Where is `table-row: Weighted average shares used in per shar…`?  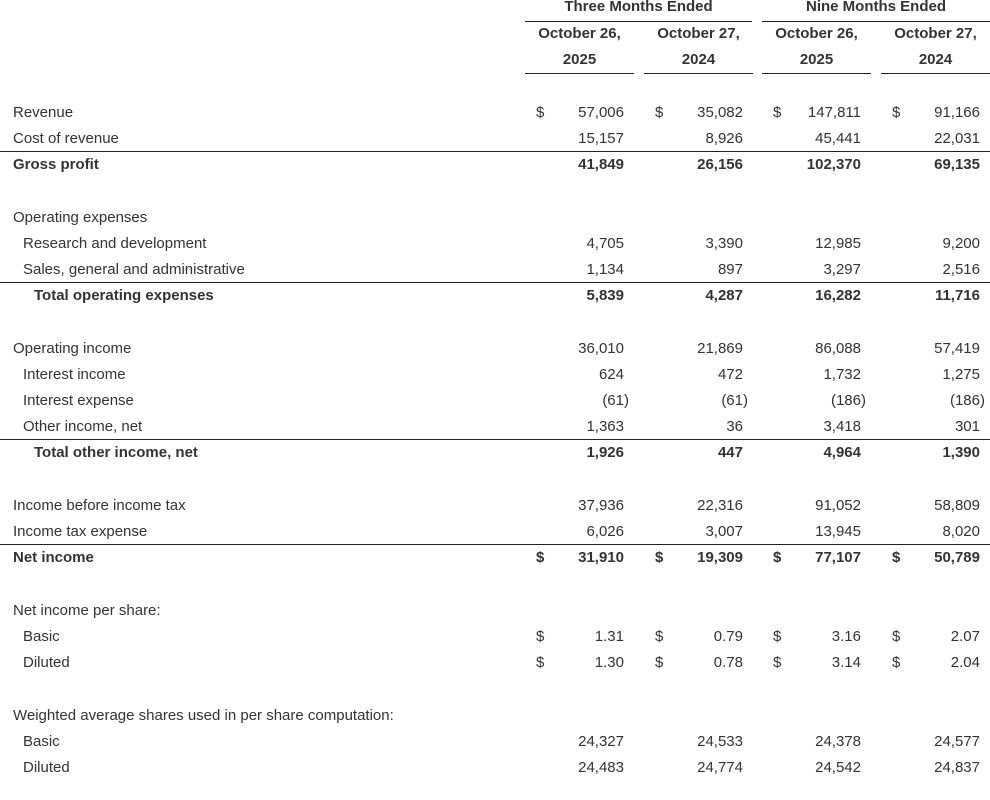
table-row: Weighted average shares used in per shar… is located at coordinates (495, 716).